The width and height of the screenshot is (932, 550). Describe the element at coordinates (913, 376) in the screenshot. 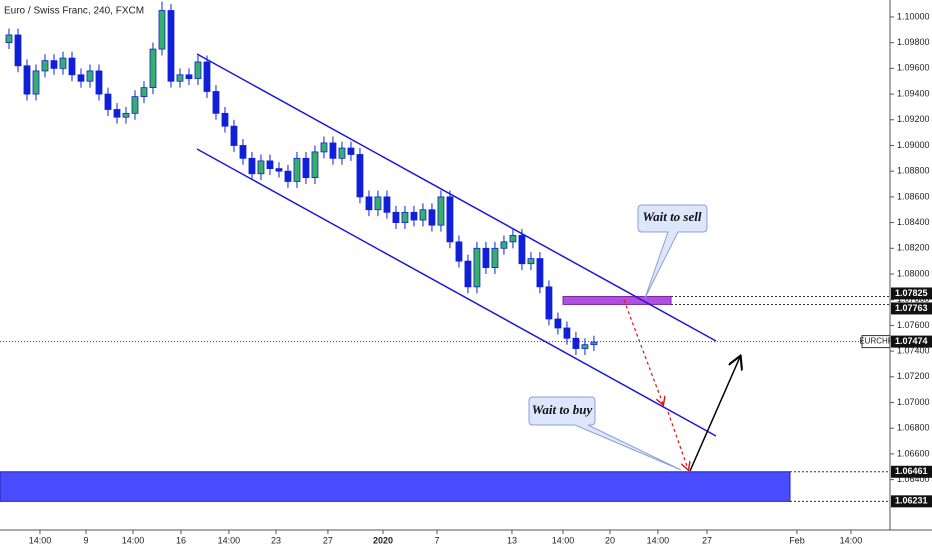

I see `y-tick-label: 1.07200` at that location.